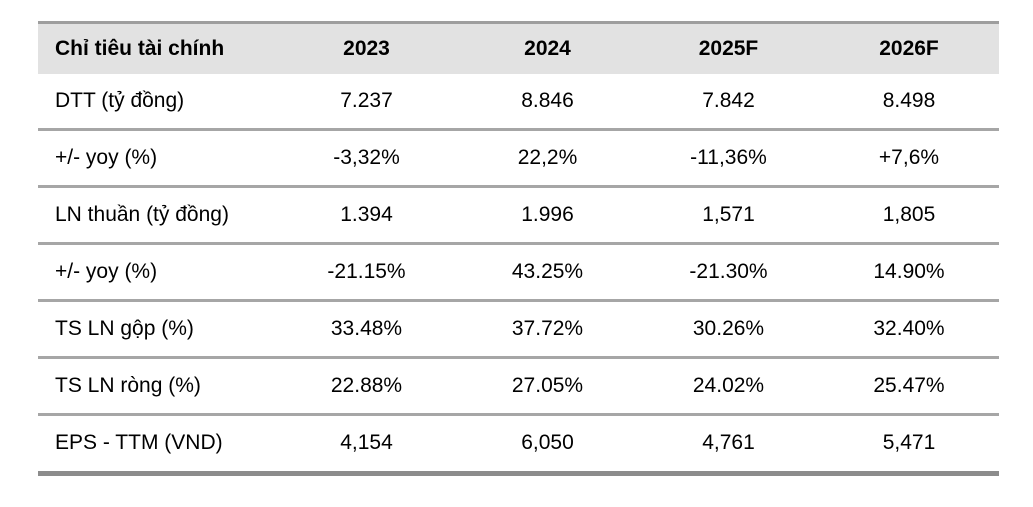 This screenshot has width=1033, height=507. What do you see at coordinates (128, 385) in the screenshot?
I see `row-label: TS LN ròng (%)` at bounding box center [128, 385].